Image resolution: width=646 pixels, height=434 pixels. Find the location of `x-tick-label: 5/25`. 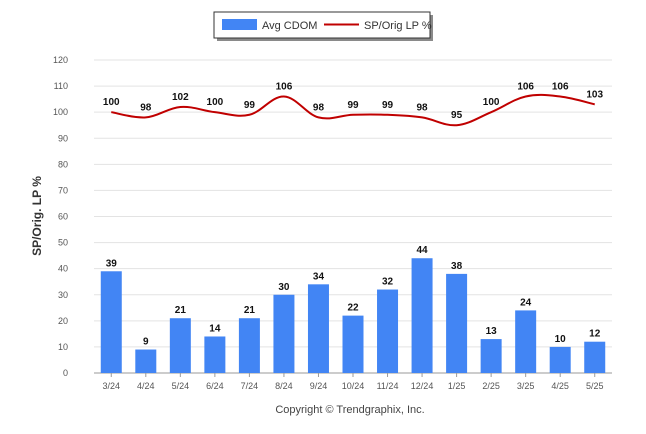

x-tick-label: 5/25 is located at coordinates (595, 386).